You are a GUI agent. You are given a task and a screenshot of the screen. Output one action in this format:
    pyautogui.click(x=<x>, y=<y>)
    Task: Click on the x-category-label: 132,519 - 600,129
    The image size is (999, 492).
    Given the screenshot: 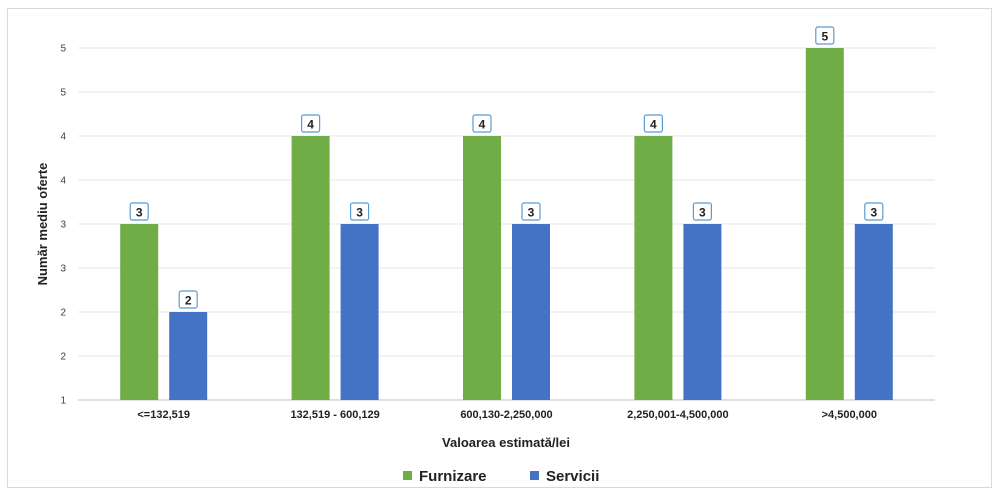 What is the action you would take?
    pyautogui.click(x=334, y=415)
    